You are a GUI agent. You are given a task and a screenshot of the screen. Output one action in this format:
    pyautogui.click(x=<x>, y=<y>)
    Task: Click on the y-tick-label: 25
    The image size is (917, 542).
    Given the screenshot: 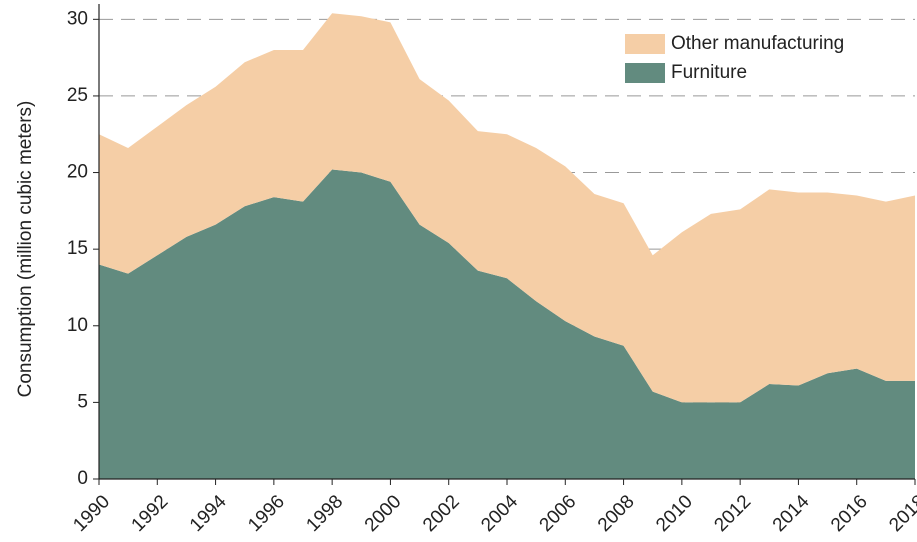 What is the action you would take?
    pyautogui.click(x=77, y=95)
    